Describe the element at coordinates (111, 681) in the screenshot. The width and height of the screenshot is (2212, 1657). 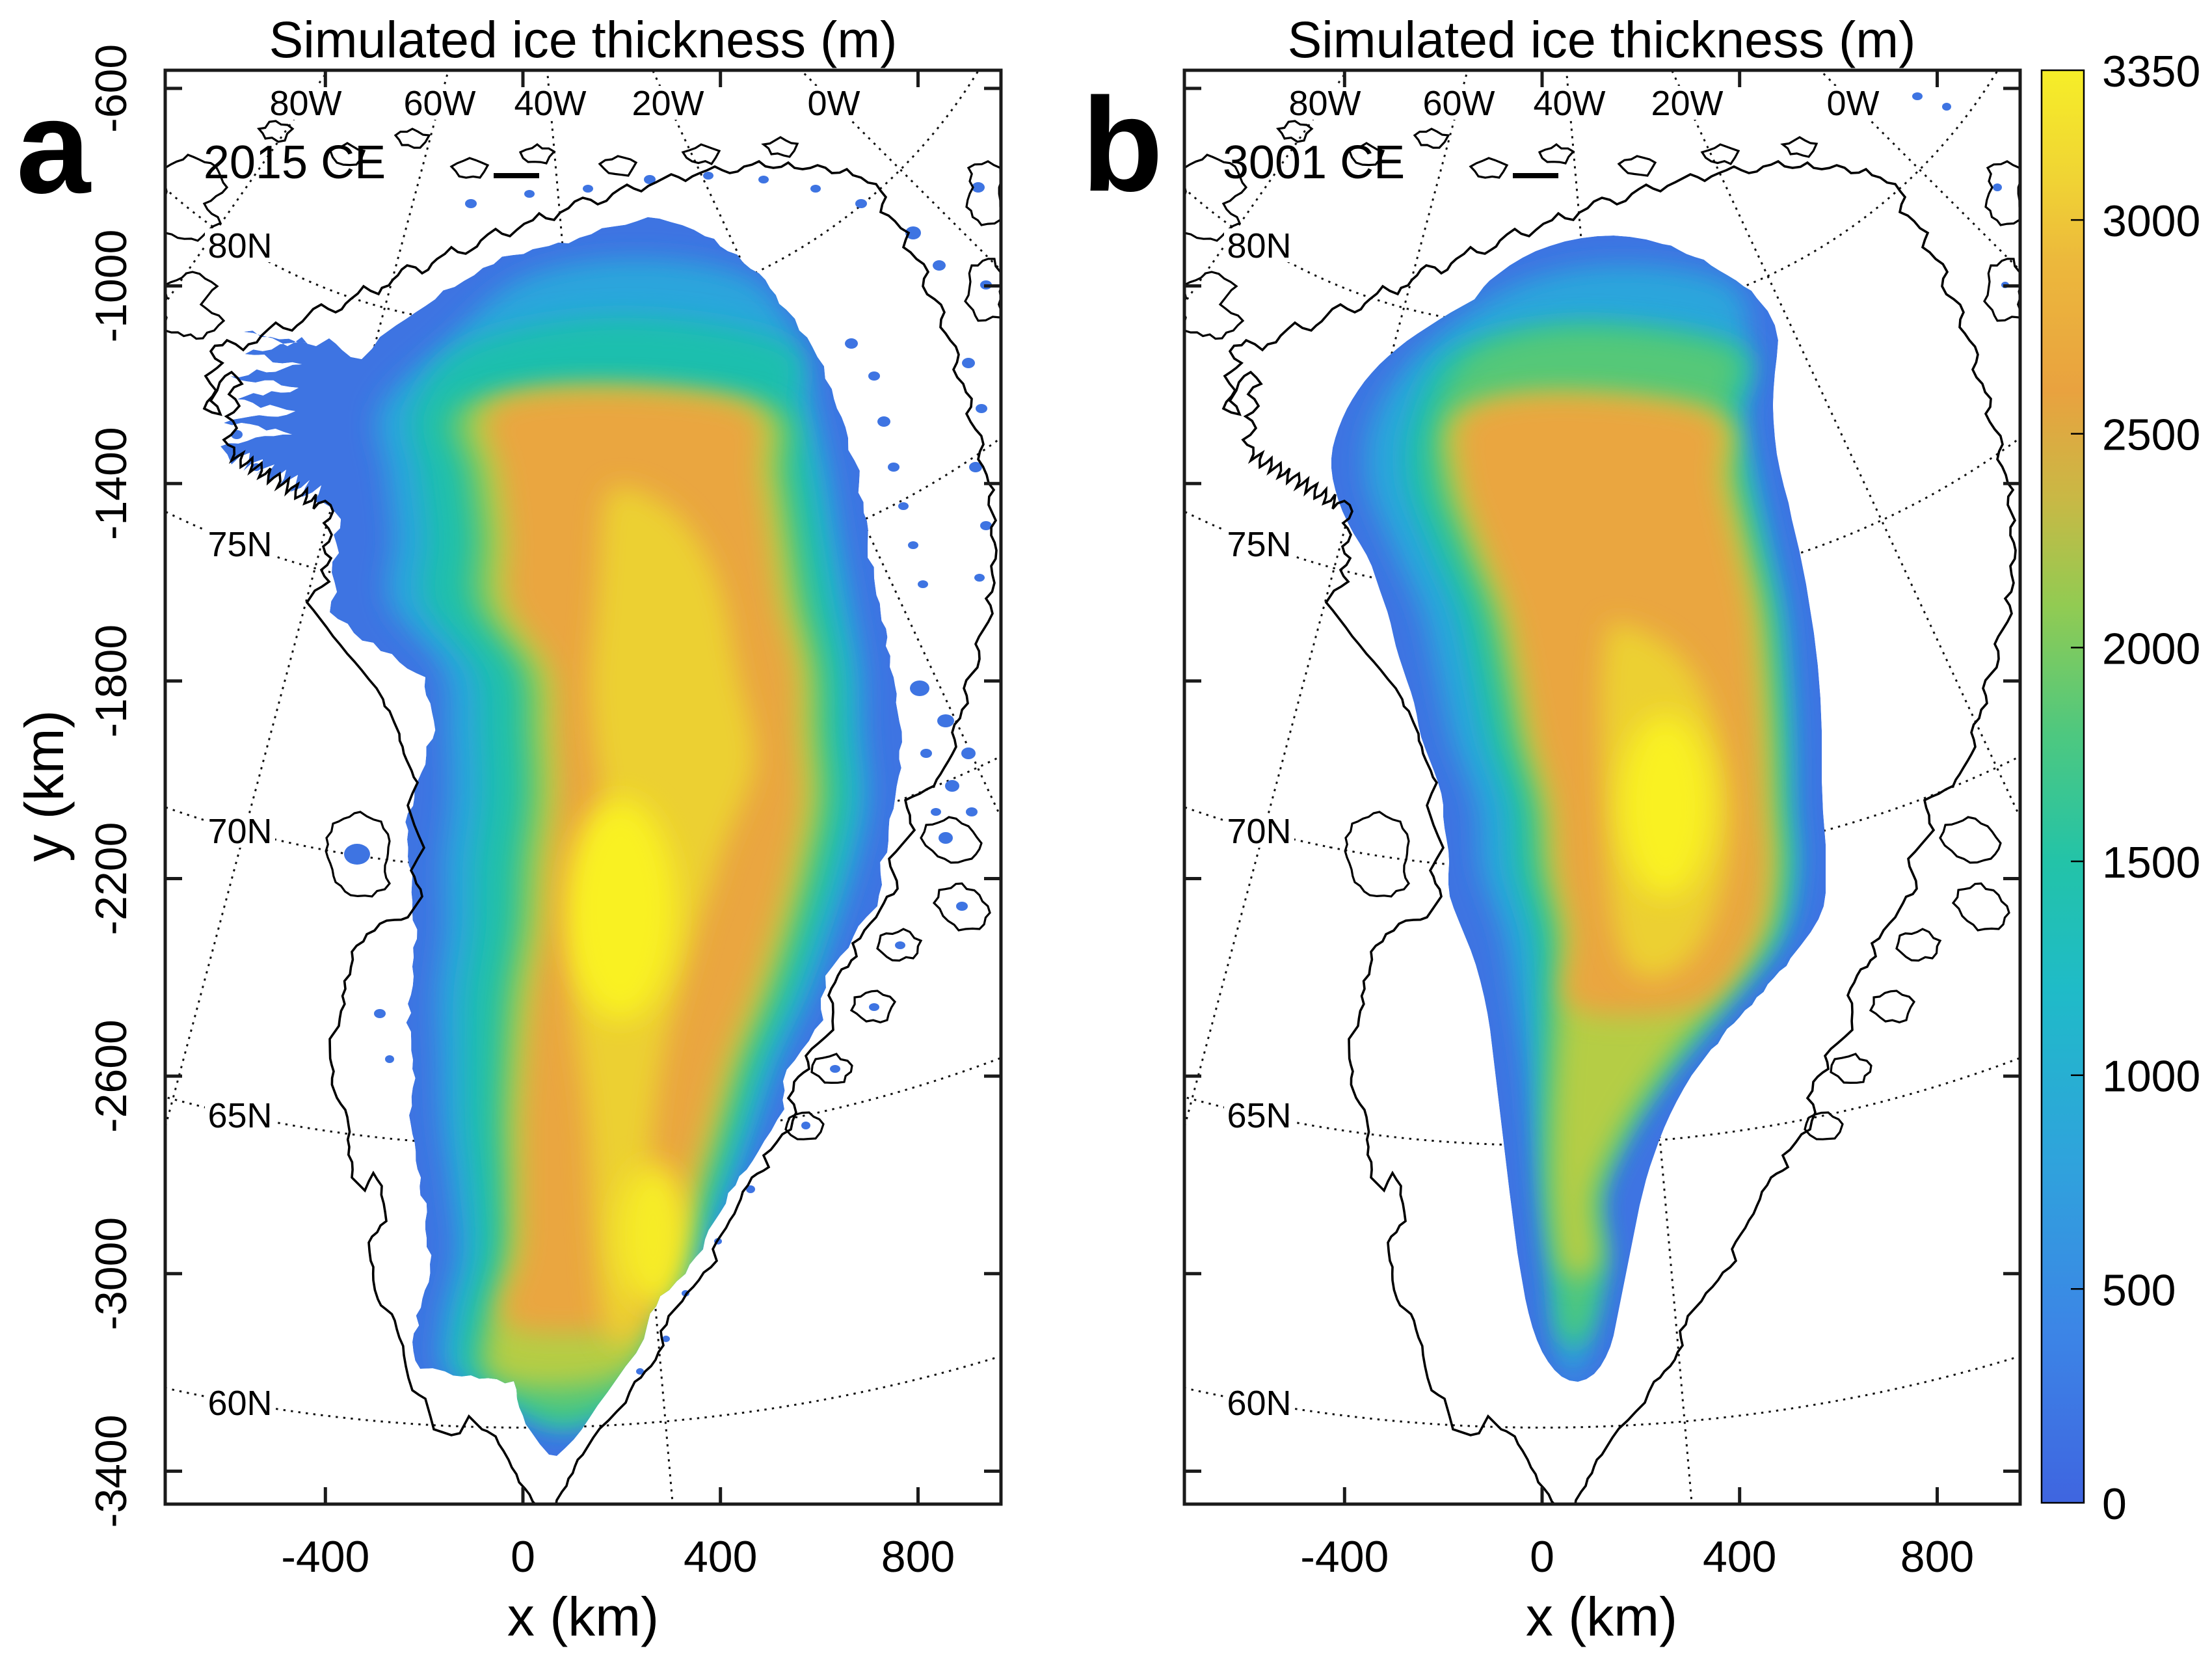
I see `svg-text: -1800` at that location.